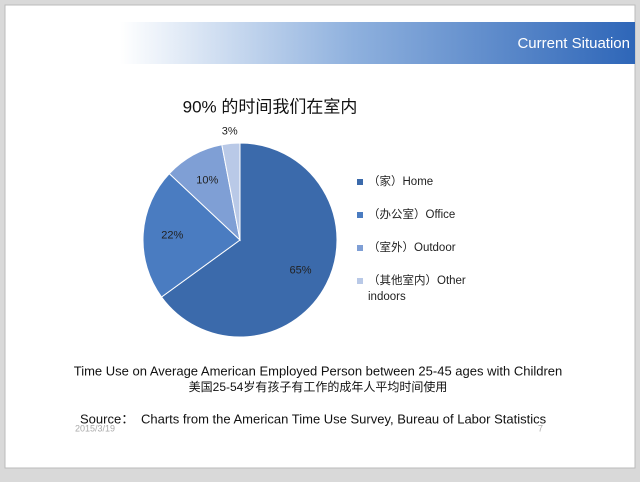 The width and height of the screenshot is (640, 482). Describe the element at coordinates (230, 131) in the screenshot. I see `data-label: 3%` at that location.